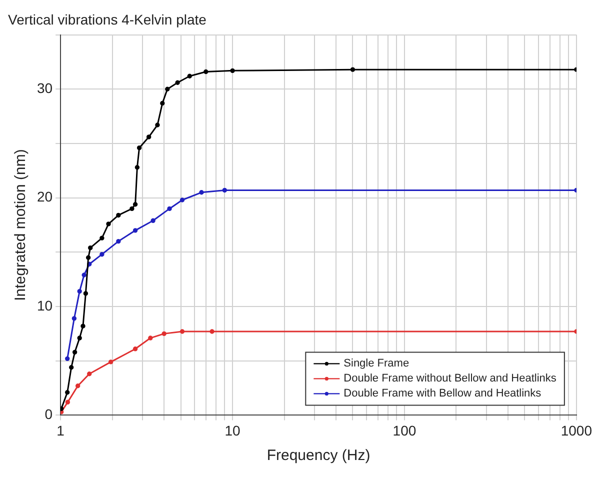 The width and height of the screenshot is (603, 477). I want to click on x-tick-label: 100, so click(404, 430).